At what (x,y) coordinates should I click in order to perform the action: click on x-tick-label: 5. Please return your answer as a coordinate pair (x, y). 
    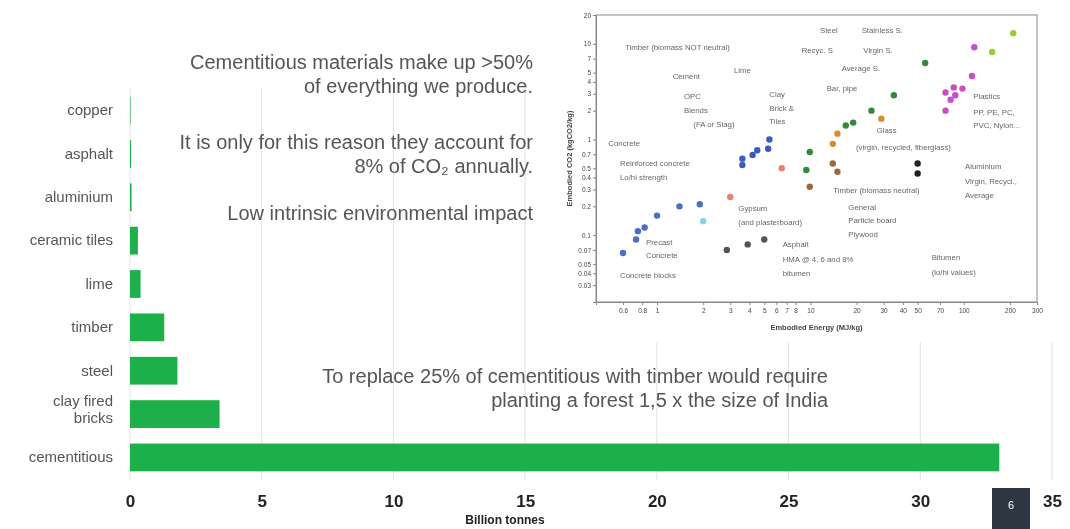
    Looking at the image, I should click on (262, 502).